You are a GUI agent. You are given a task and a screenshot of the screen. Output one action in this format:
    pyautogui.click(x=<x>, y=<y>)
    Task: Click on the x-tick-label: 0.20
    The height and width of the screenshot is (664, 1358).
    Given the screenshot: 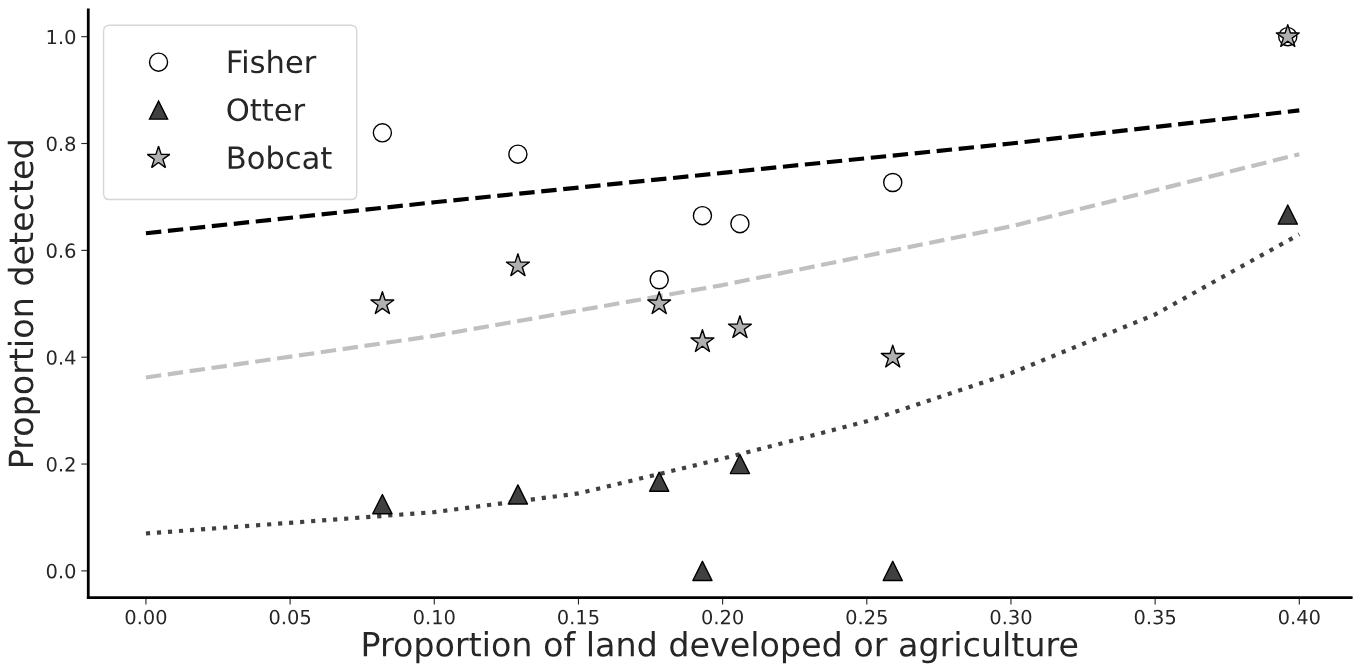 What is the action you would take?
    pyautogui.click(x=722, y=617)
    